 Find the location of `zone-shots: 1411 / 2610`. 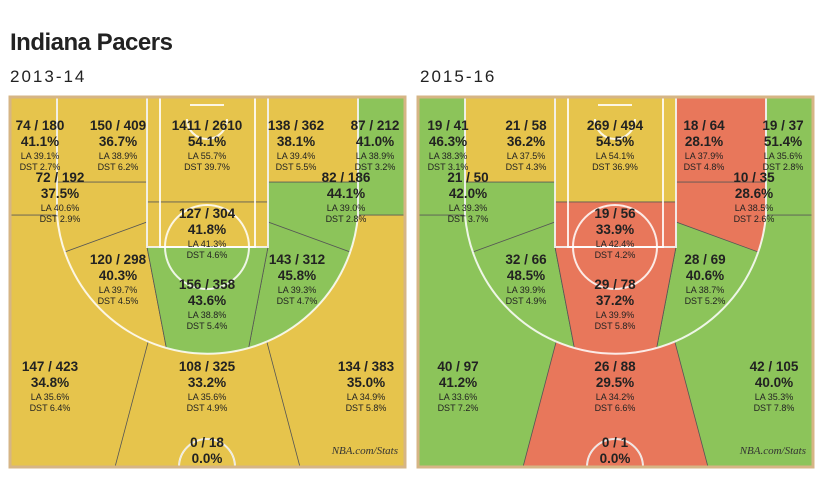

zone-shots: 1411 / 2610 is located at coordinates (207, 125).